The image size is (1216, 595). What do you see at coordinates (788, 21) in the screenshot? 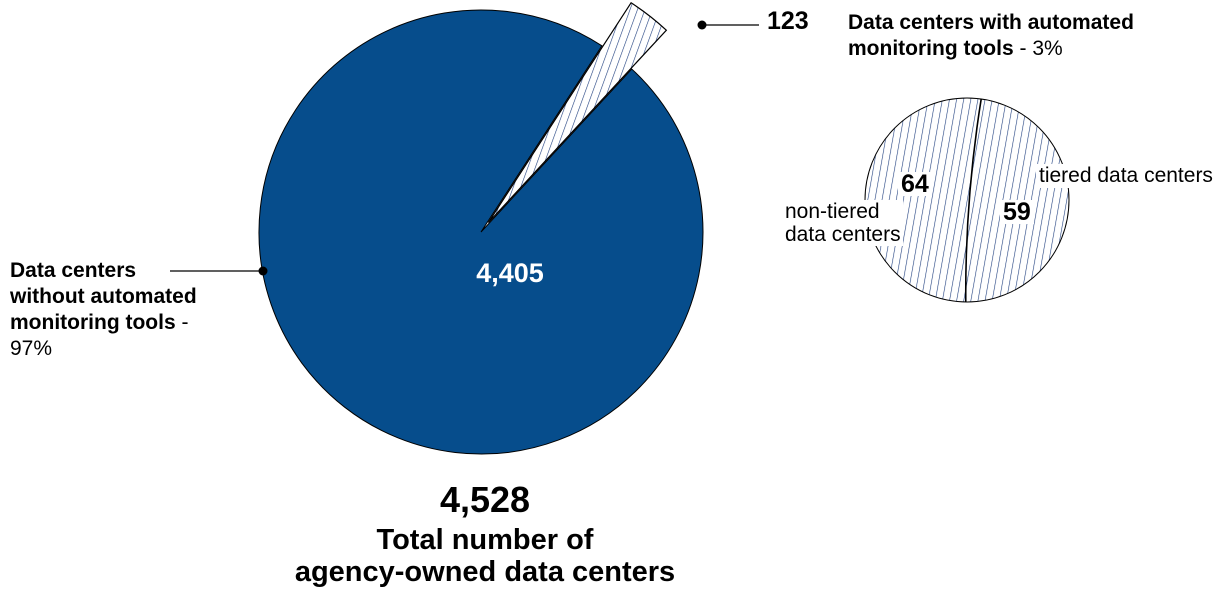
I see `value-label-exploded: 123` at bounding box center [788, 21].